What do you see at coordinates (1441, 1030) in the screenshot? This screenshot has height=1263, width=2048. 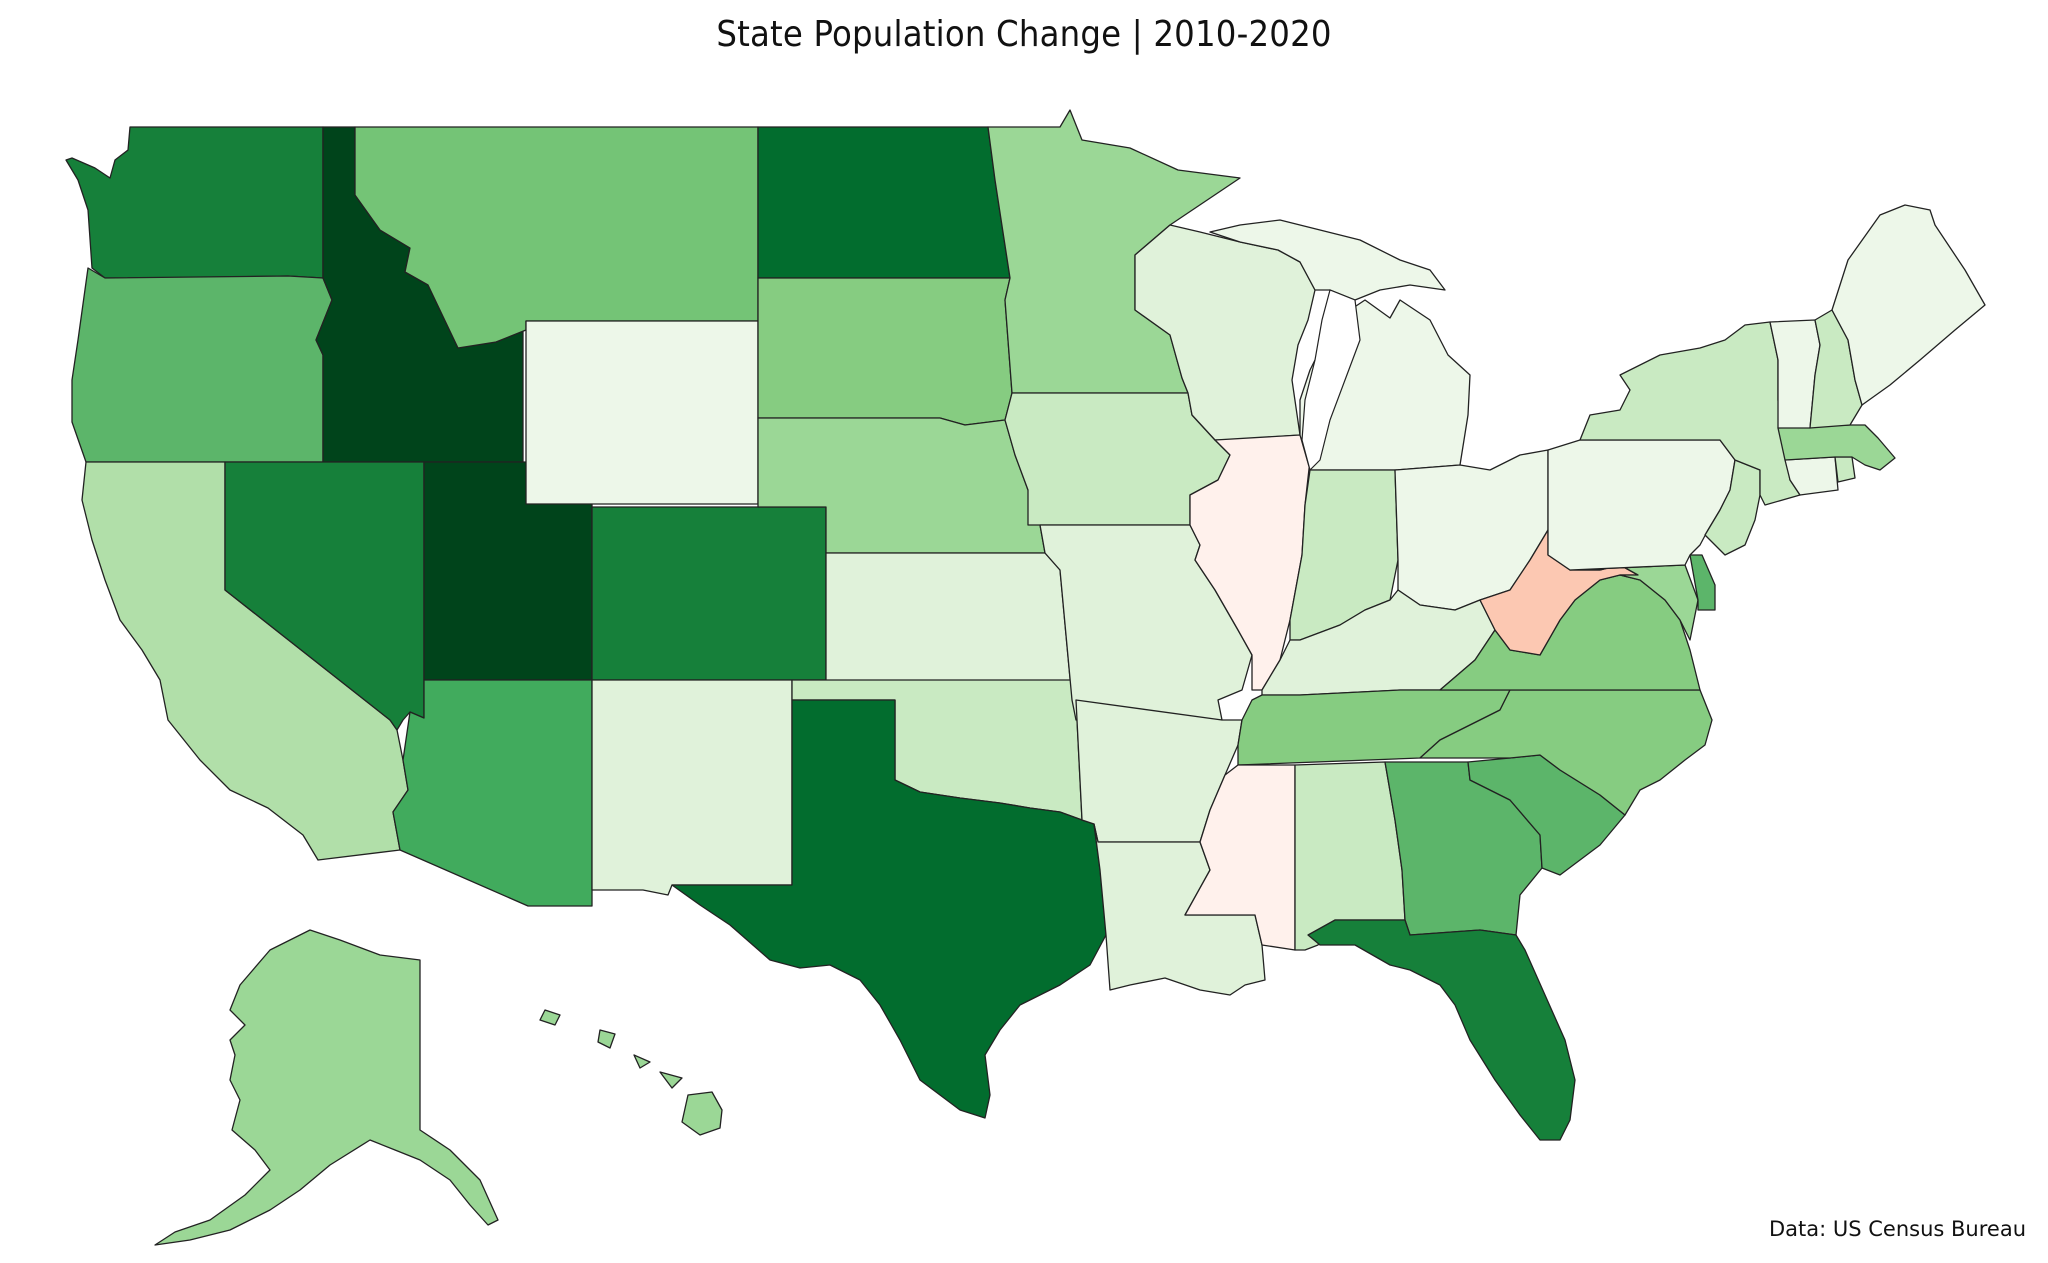 I see `state-florida: Florida` at bounding box center [1441, 1030].